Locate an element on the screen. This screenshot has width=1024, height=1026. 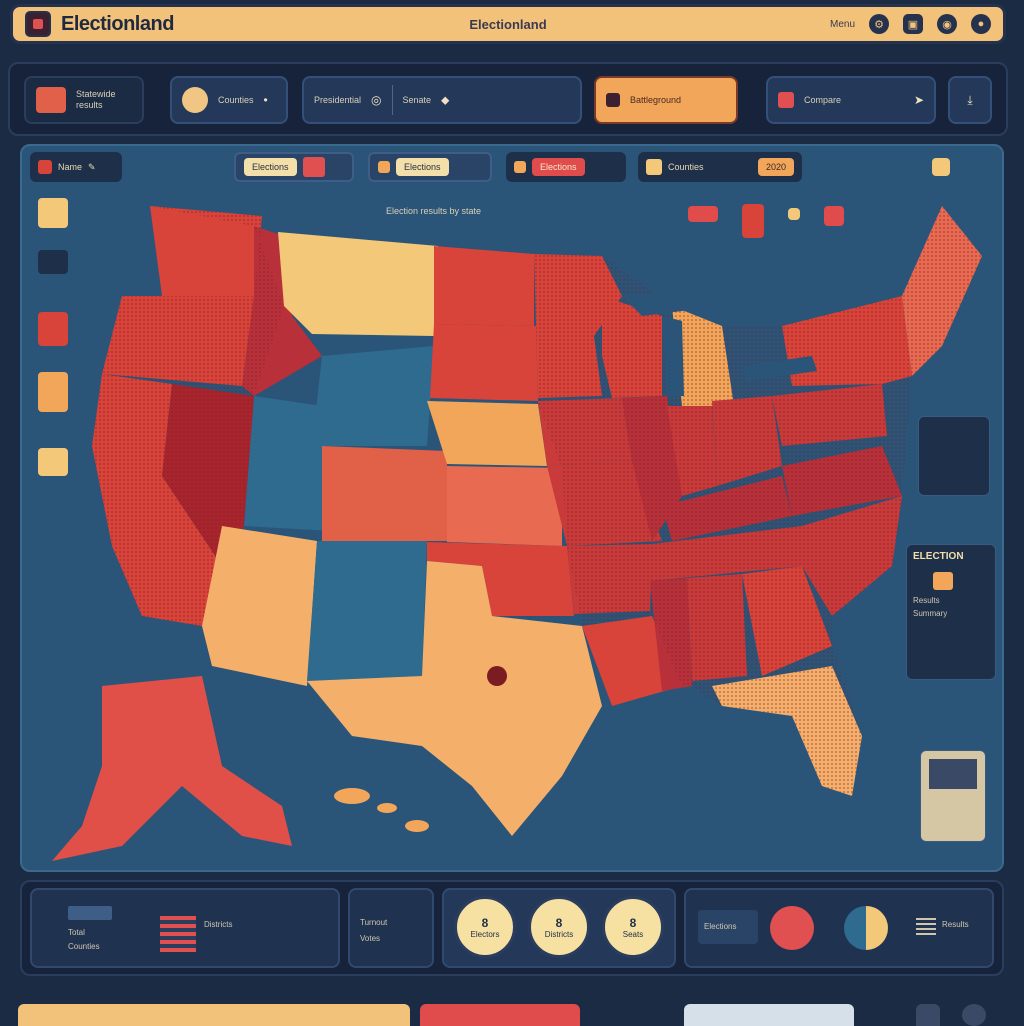
compare-icon is located at coordinates (786, 100).